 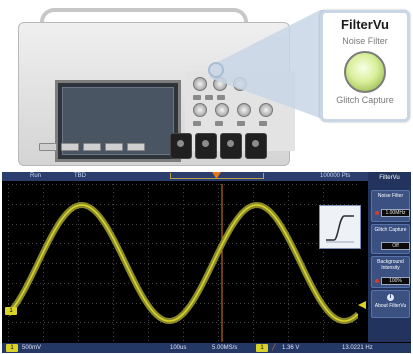 I want to click on acquisition-state: Run, so click(x=36, y=176).